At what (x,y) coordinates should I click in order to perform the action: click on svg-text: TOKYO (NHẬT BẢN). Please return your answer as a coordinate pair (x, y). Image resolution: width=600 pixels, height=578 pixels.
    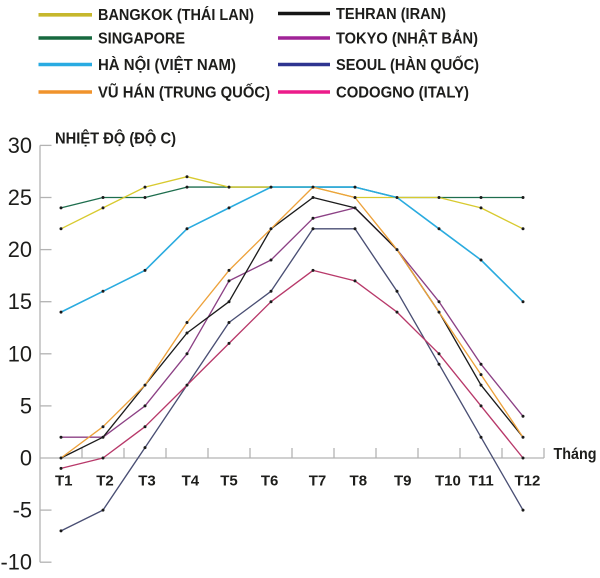
    Looking at the image, I should click on (407, 38).